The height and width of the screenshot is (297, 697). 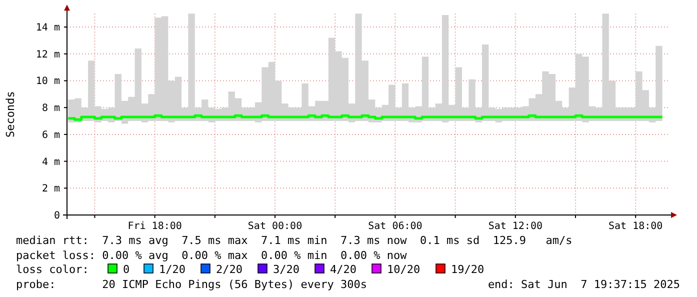 What do you see at coordinates (51, 135) in the screenshot?
I see `y-tick-label: 6 m` at bounding box center [51, 135].